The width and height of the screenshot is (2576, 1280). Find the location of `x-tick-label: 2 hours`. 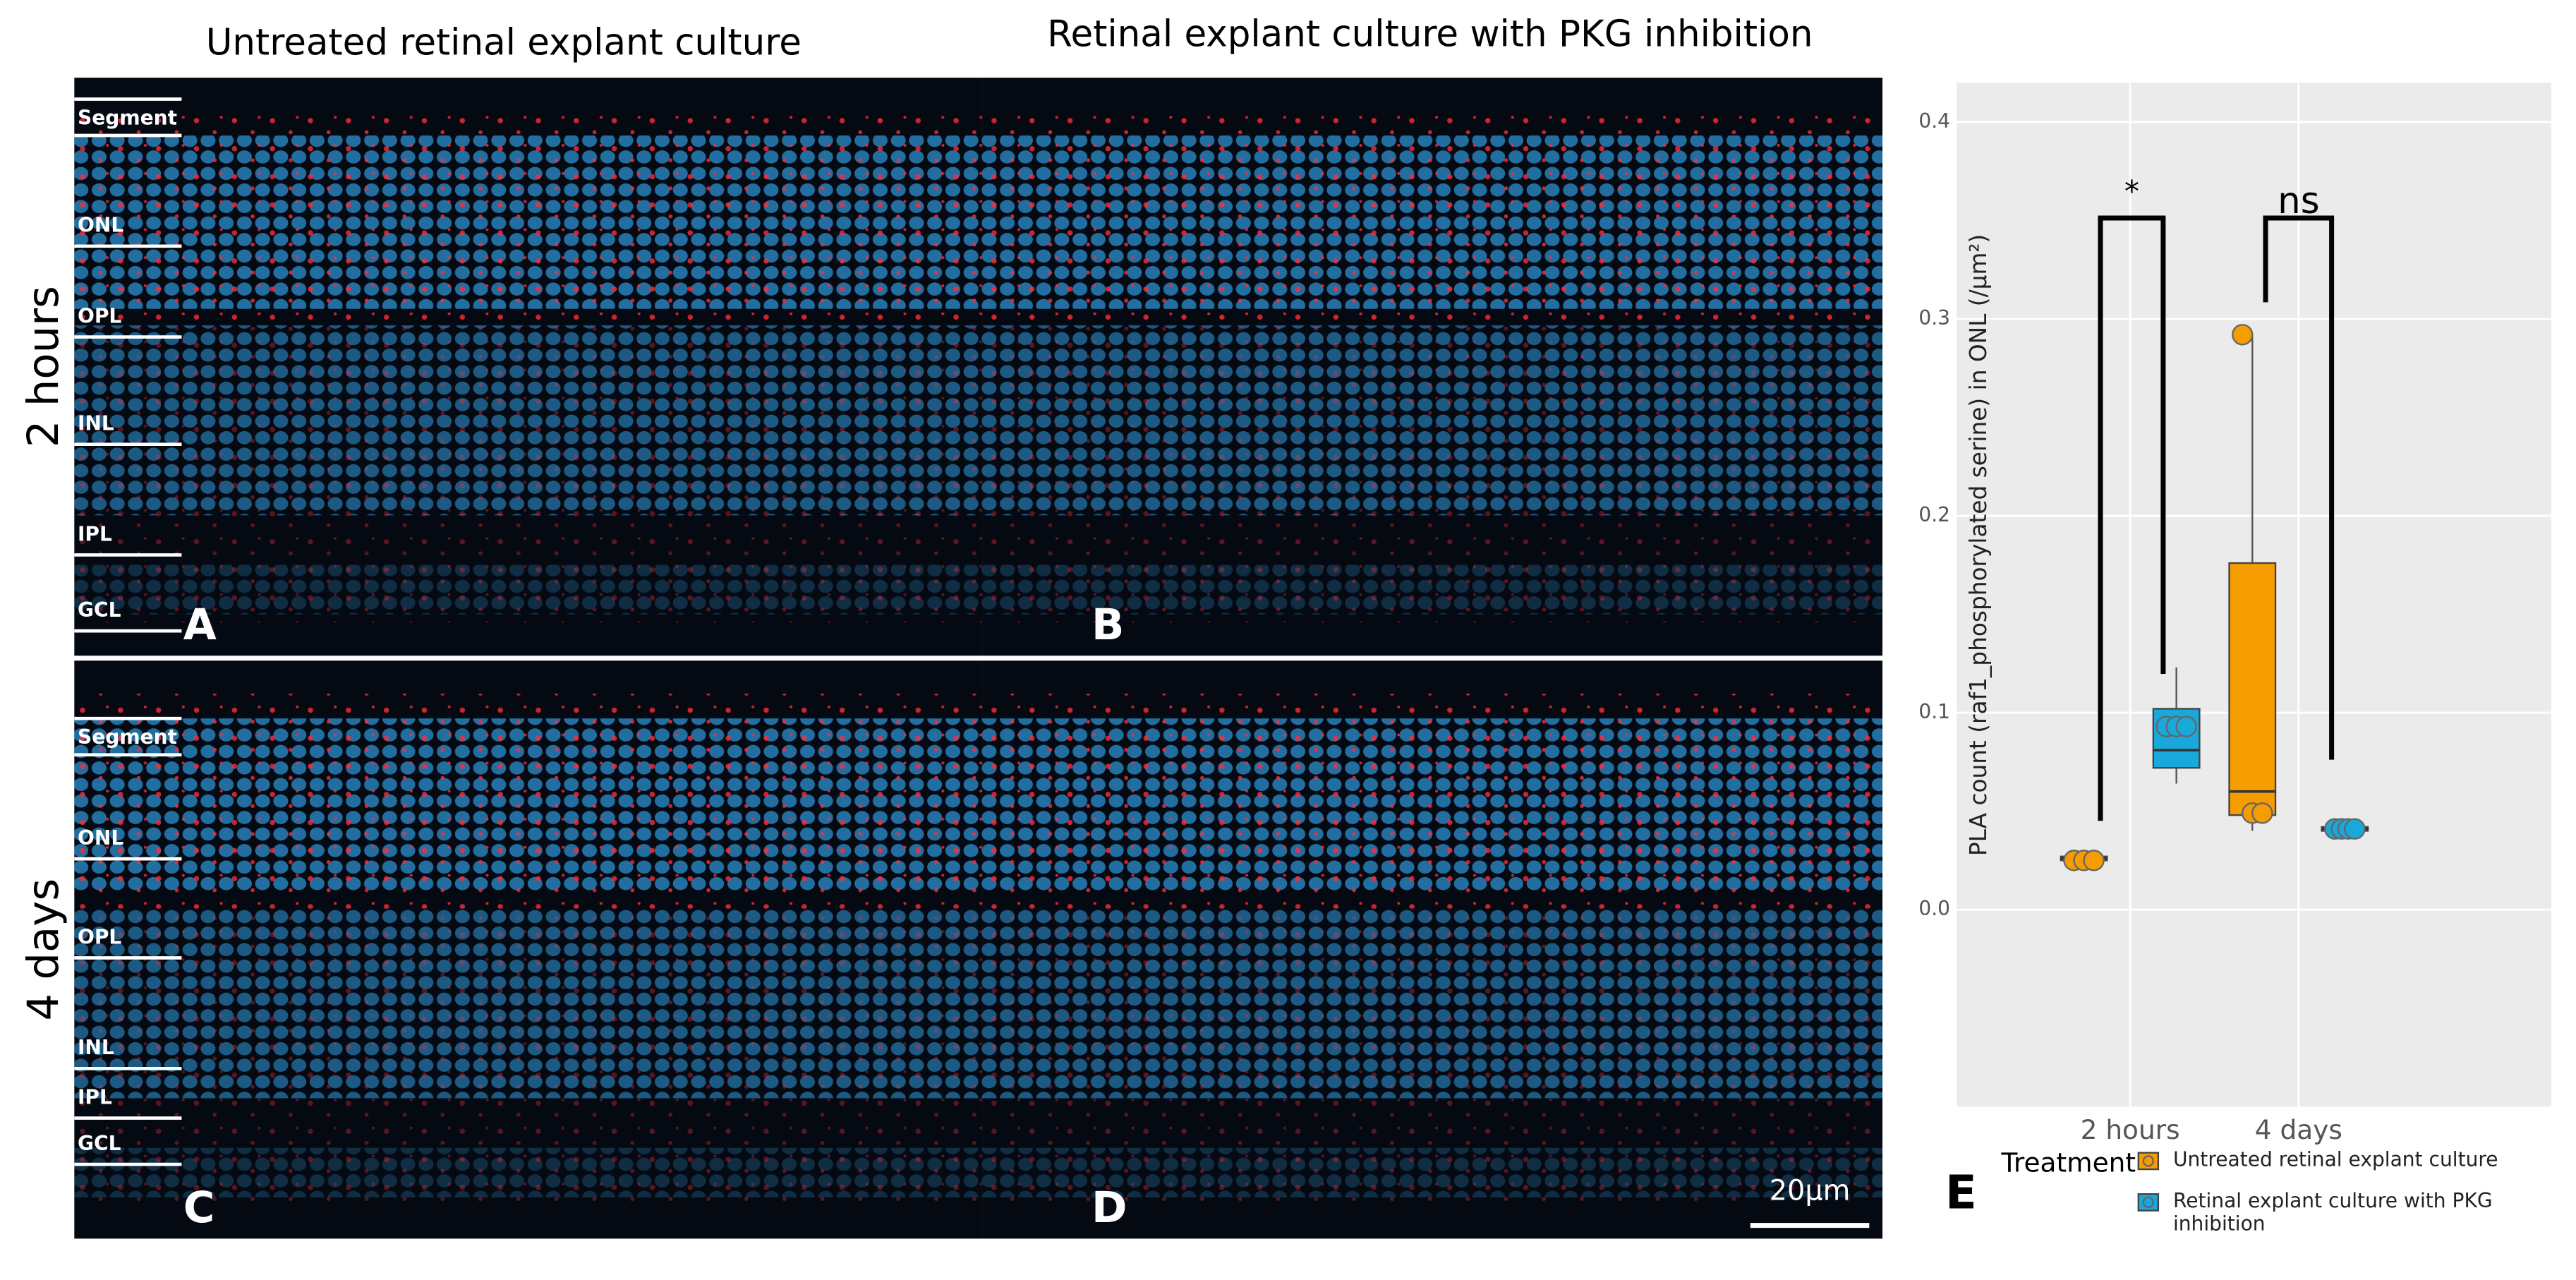

x-tick-label: 2 hours is located at coordinates (2131, 1129).